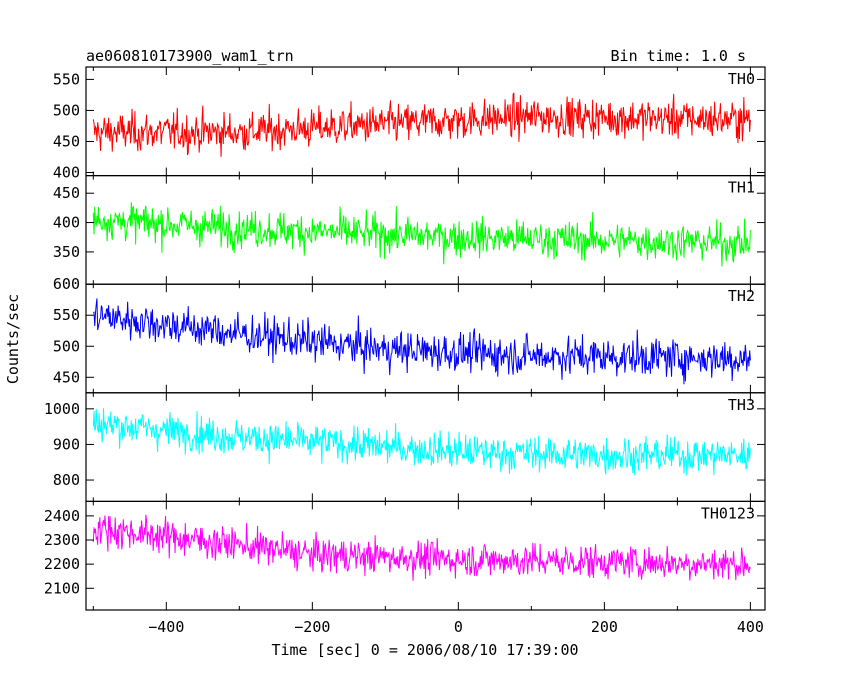  What do you see at coordinates (62, 564) in the screenshot?
I see `y-tick-label: 2200` at bounding box center [62, 564].